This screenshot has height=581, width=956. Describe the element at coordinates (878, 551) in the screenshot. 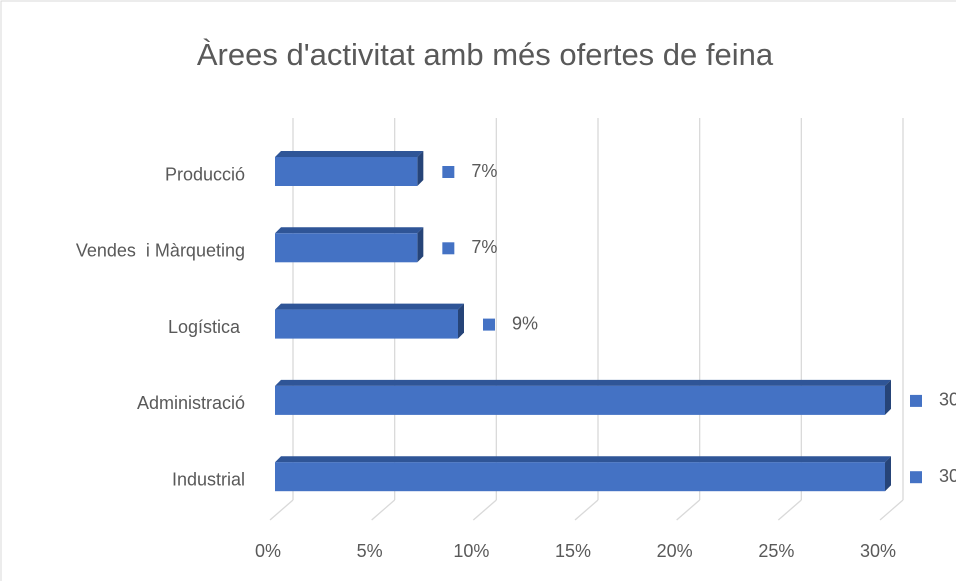

I see `x-tick-label: 30%` at that location.